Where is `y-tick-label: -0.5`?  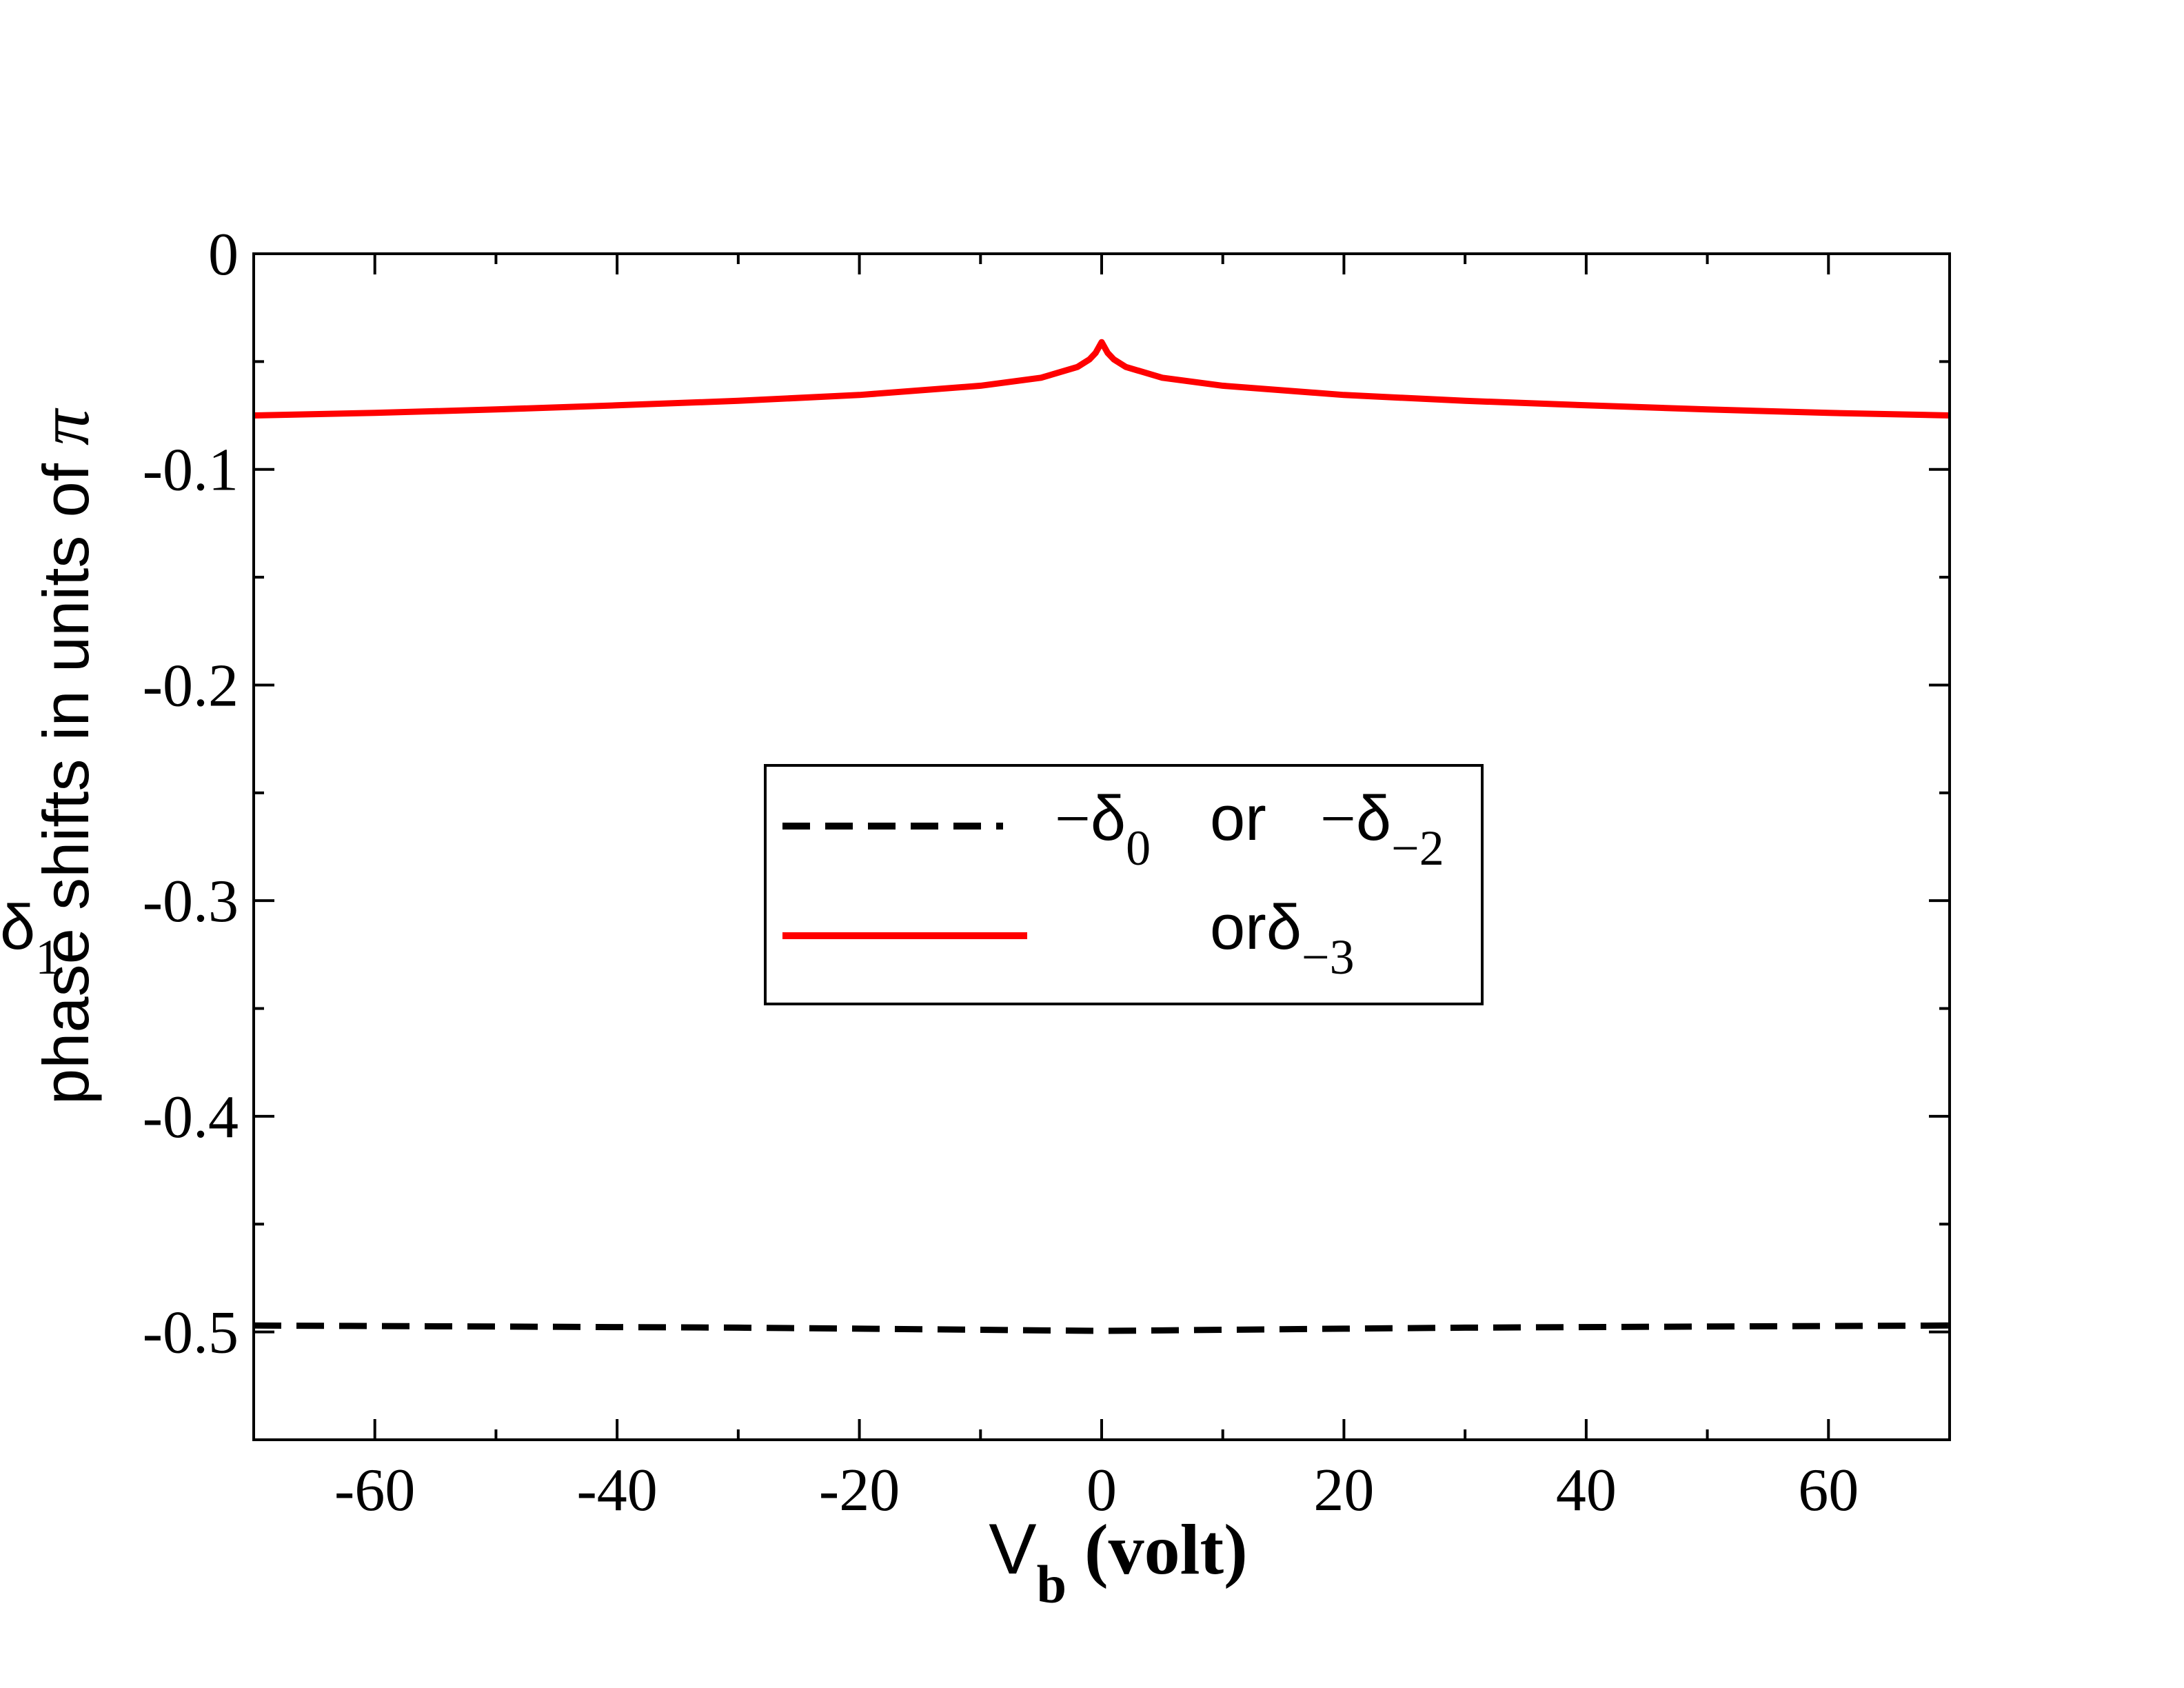
y-tick-label: -0.5 is located at coordinates (191, 1333).